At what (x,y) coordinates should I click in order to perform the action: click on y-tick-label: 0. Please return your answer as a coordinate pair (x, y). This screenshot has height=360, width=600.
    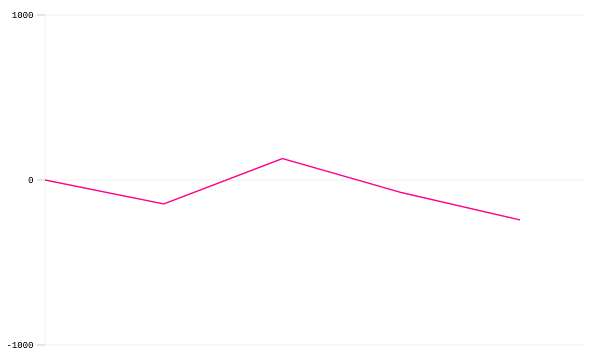
    Looking at the image, I should click on (30, 180).